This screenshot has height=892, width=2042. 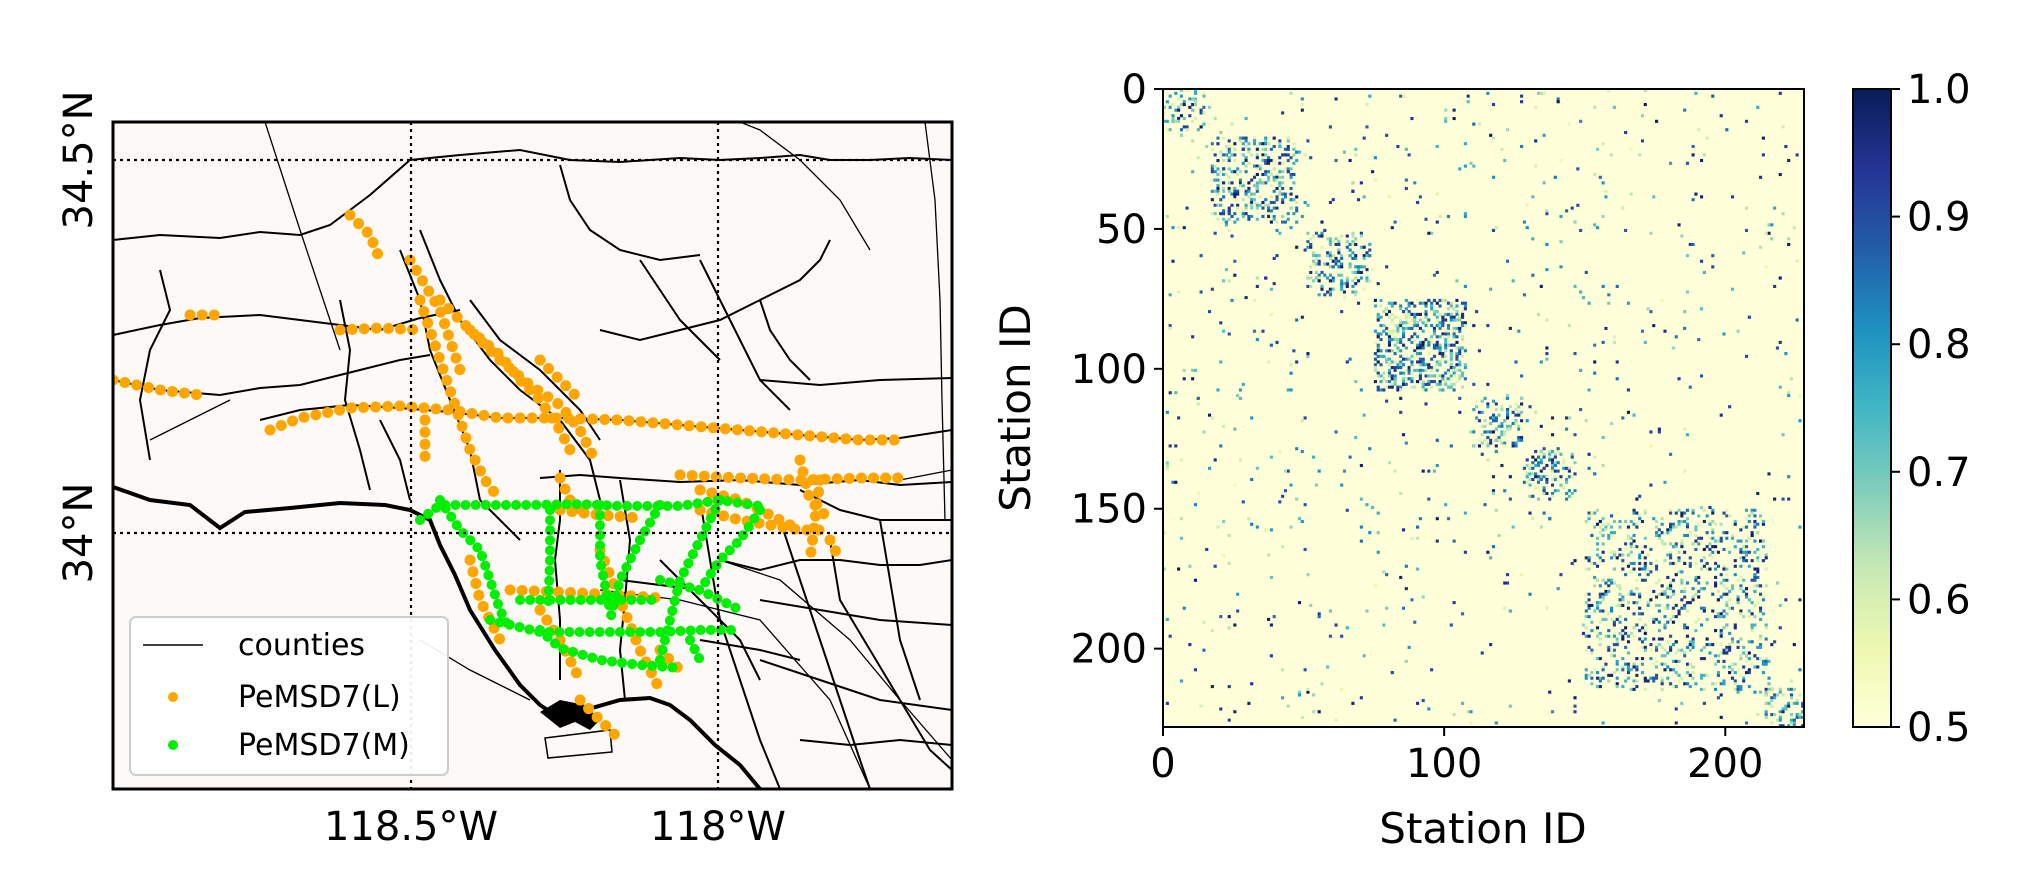 I want to click on x-tick-label-1: 100, so click(x=1444, y=764).